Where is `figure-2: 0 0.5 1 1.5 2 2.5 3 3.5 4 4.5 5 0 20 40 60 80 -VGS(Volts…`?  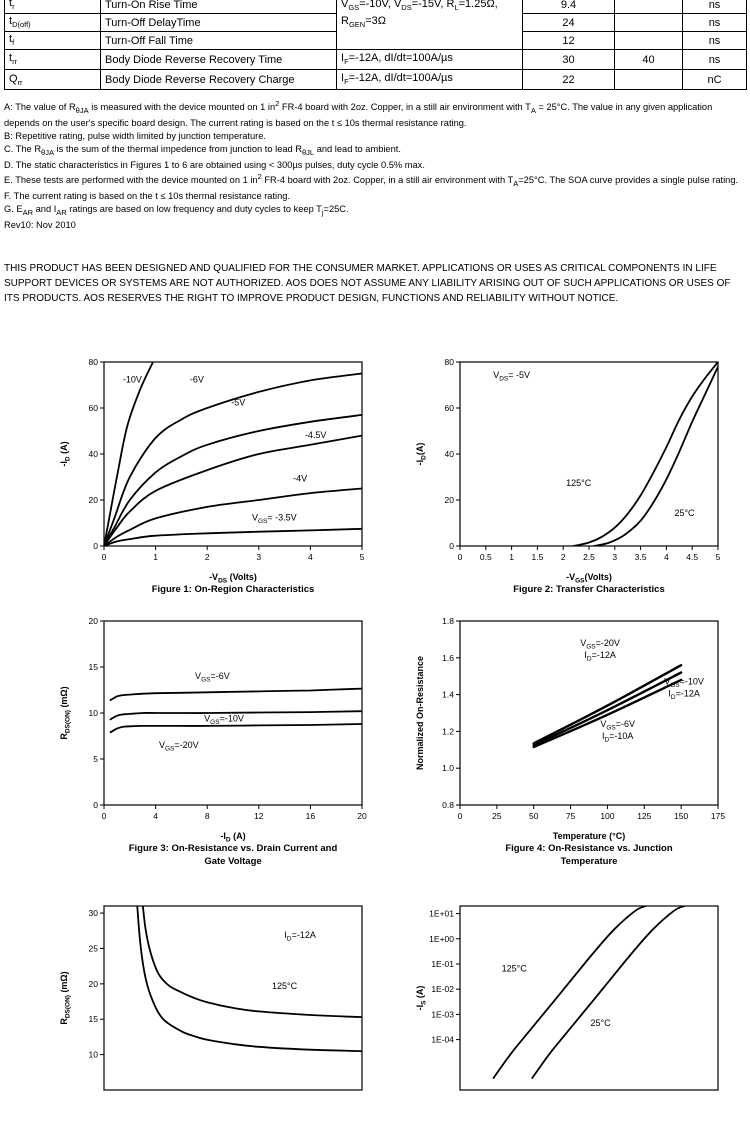
figure-2: 0 0.5 1 1.5 2 2.5 3 3.5 4 4.5 5 0 20 40 60 80 -VGS(Volts… is located at coordinates (577, 474).